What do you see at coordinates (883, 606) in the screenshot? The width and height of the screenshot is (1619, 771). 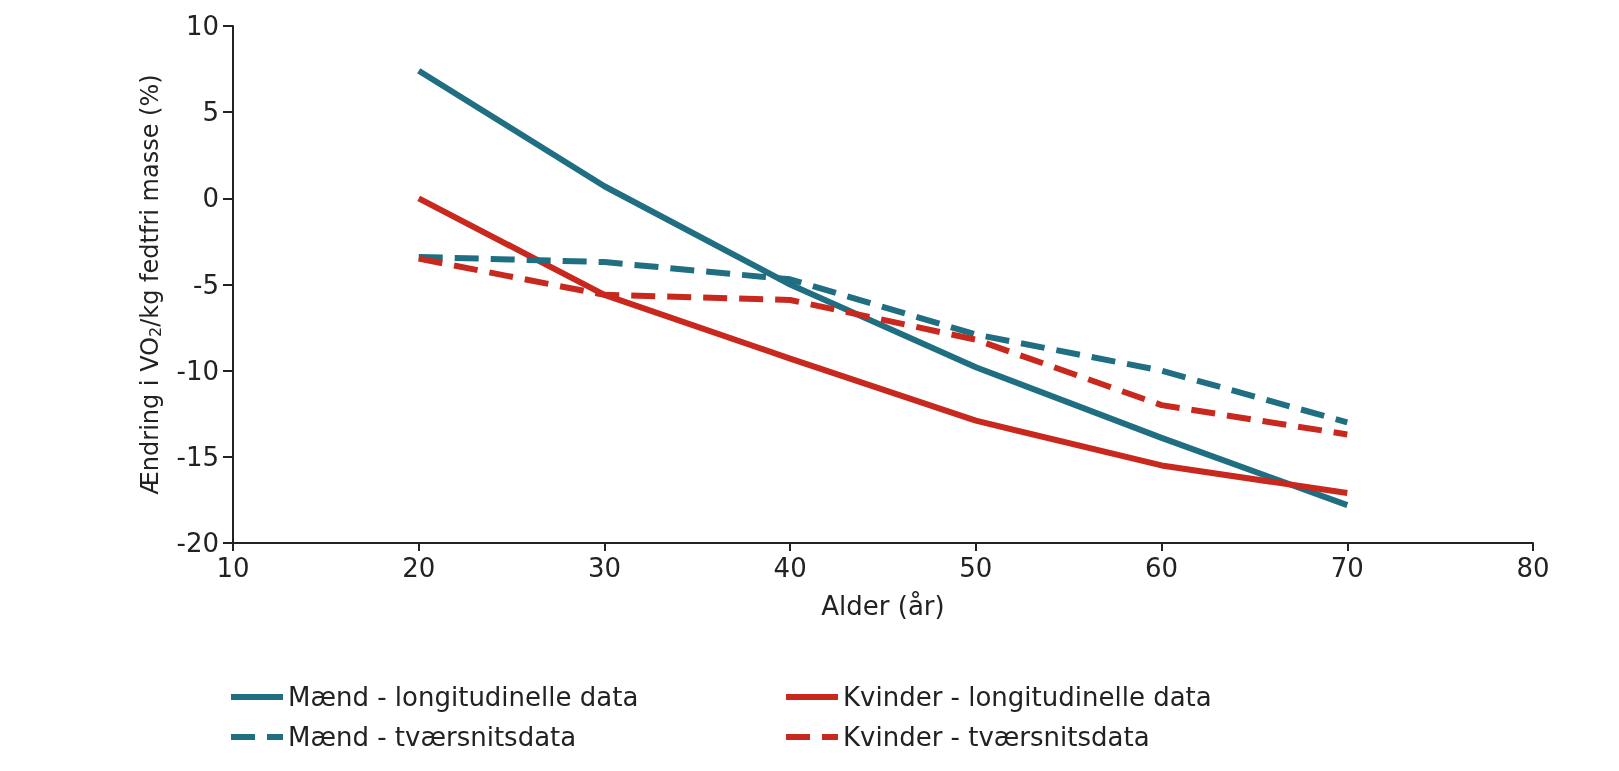 I see `x-axis-title: Alder (år)` at bounding box center [883, 606].